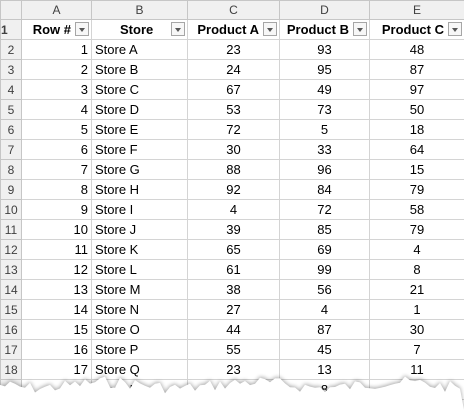  What do you see at coordinates (416, 49) in the screenshot?
I see `cell-product-c-value: 48` at bounding box center [416, 49].